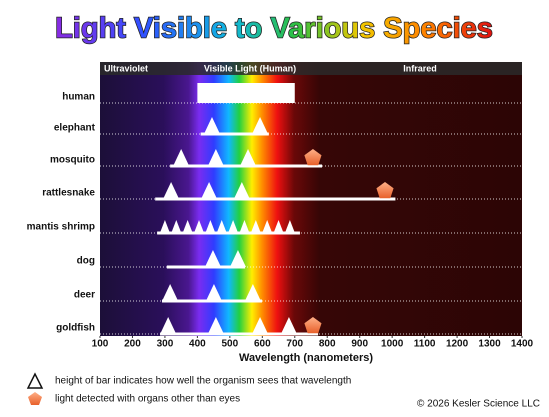  Describe the element at coordinates (425, 344) in the screenshot. I see `x-tick-label: 1100` at that location.